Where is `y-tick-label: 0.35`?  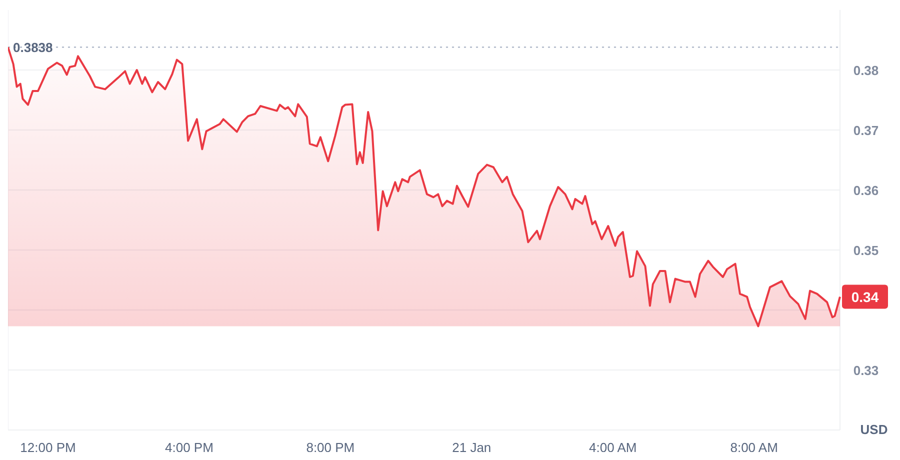
y-tick-label: 0.35 is located at coordinates (866, 250).